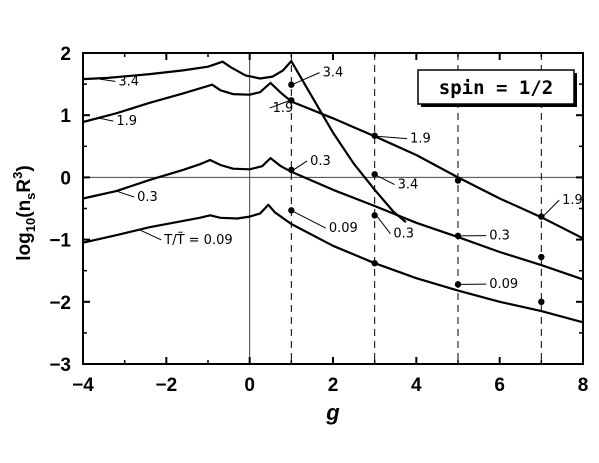  I want to click on x-tick-label: 6, so click(499, 385).